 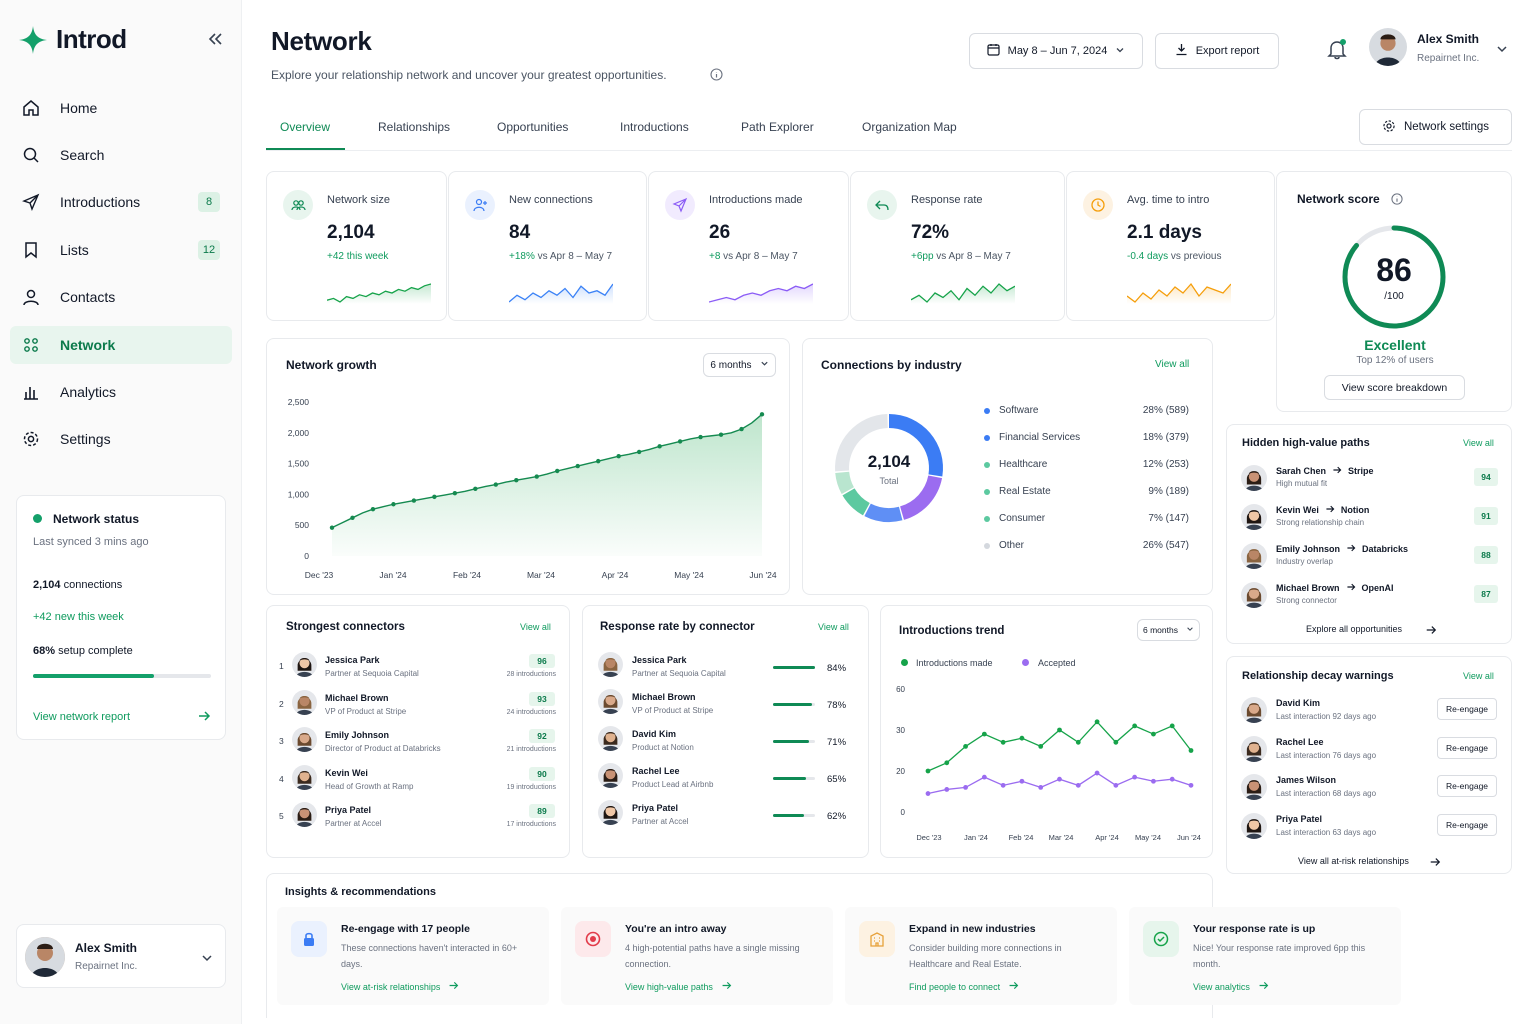 I want to click on stat-value: 72%, so click(x=930, y=232).